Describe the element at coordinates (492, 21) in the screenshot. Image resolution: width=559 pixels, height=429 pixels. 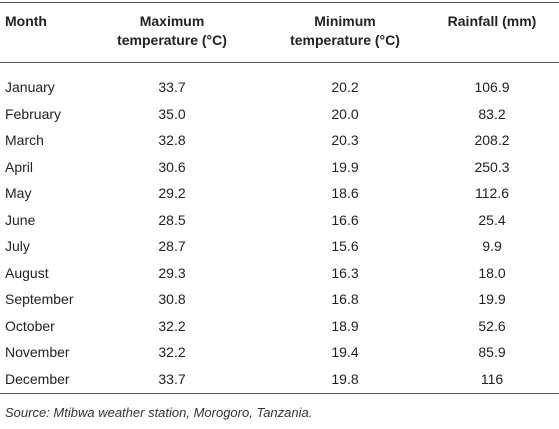
I see `header-cell: Rainfall (mm)` at that location.